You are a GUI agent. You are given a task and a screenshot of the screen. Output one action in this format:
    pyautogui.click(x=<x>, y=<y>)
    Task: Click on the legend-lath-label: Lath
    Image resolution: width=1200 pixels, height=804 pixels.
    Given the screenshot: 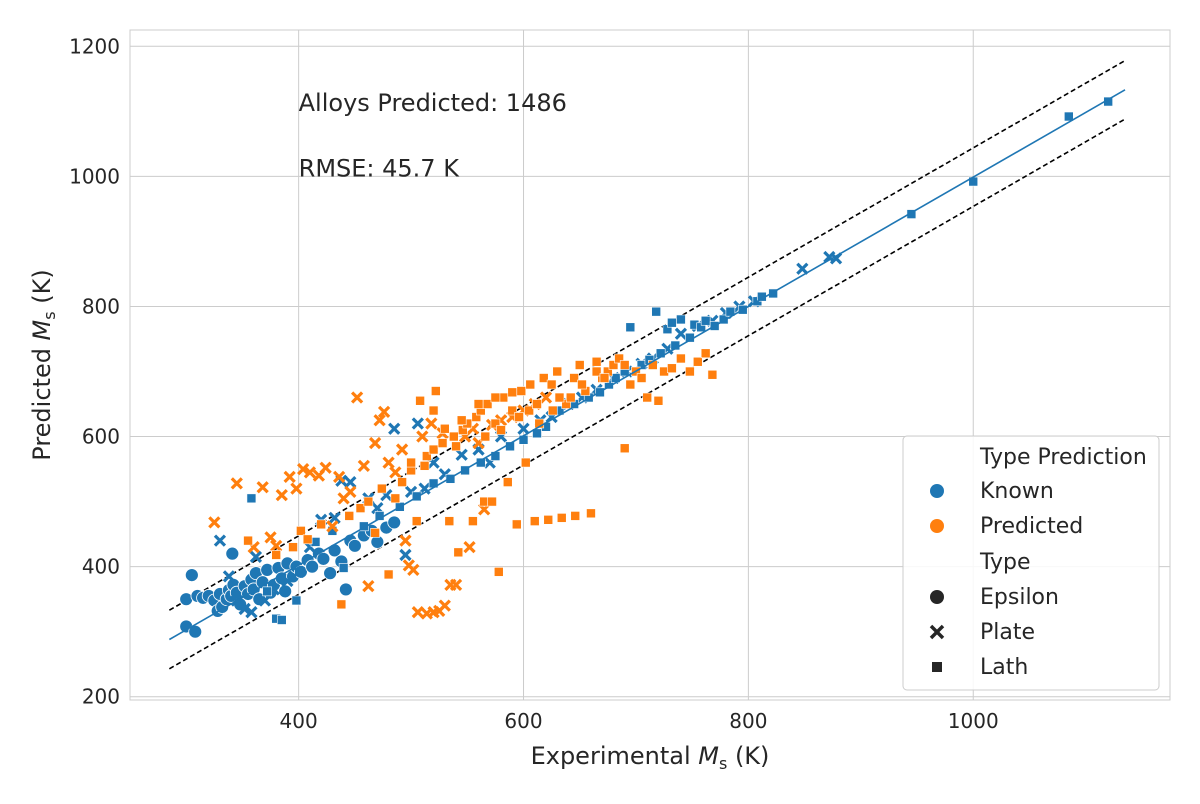 What is the action you would take?
    pyautogui.click(x=1004, y=667)
    